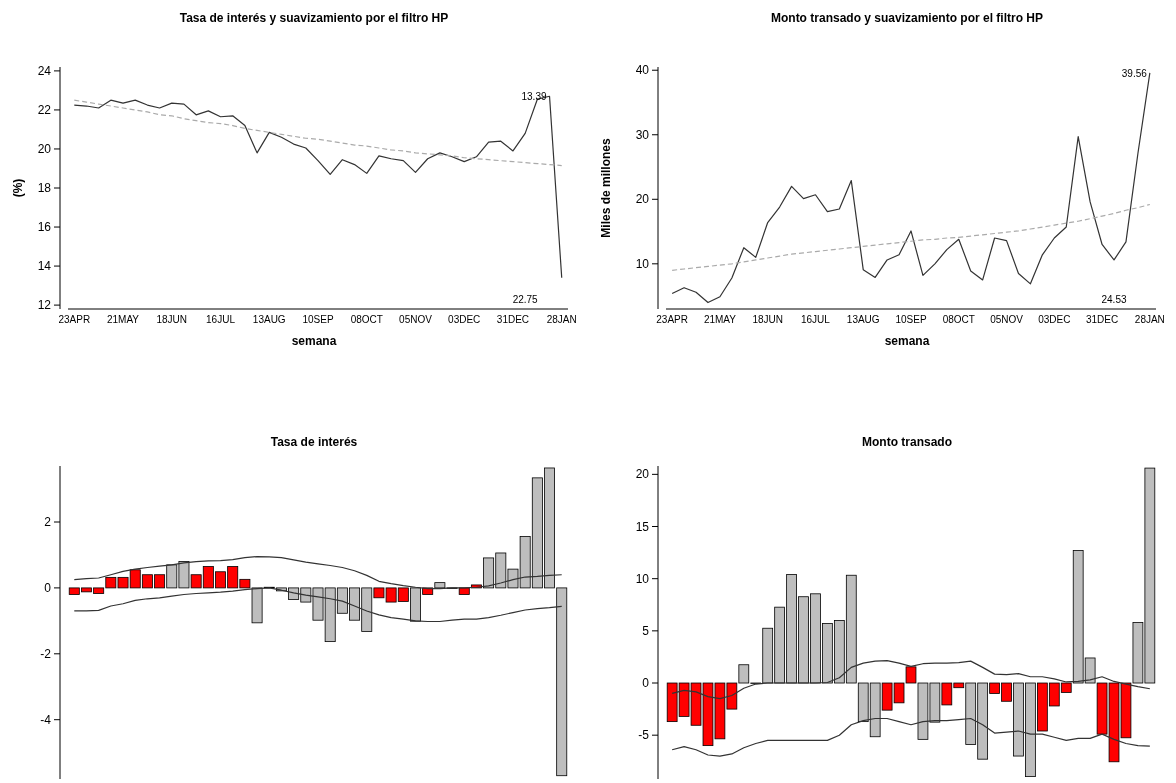 The image size is (1176, 783). Describe the element at coordinates (44, 188) in the screenshot. I see `y-tick-label: 18` at that location.